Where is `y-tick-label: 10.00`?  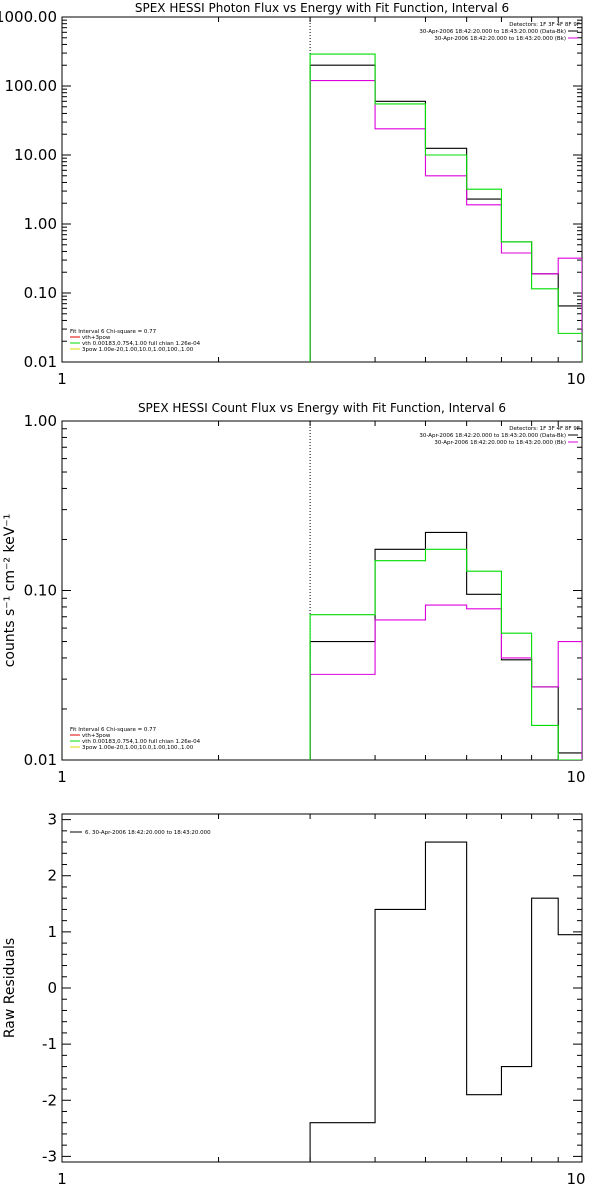
y-tick-label: 10.00 is located at coordinates (35, 155).